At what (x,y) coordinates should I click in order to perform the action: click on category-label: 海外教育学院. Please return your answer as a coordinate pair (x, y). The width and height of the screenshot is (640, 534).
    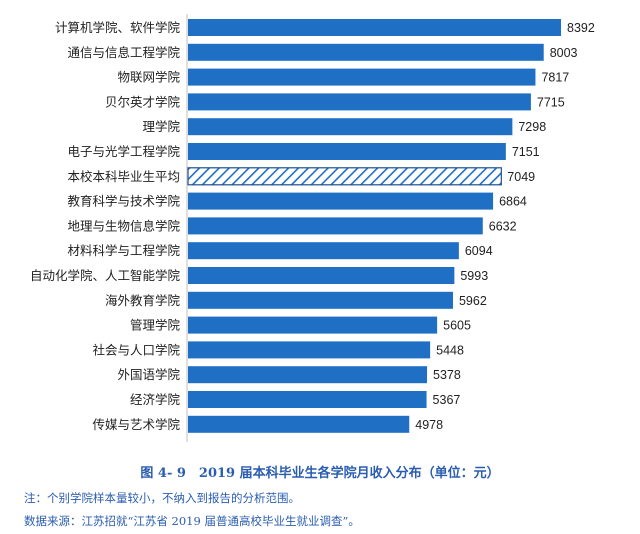
    Looking at the image, I should click on (143, 300).